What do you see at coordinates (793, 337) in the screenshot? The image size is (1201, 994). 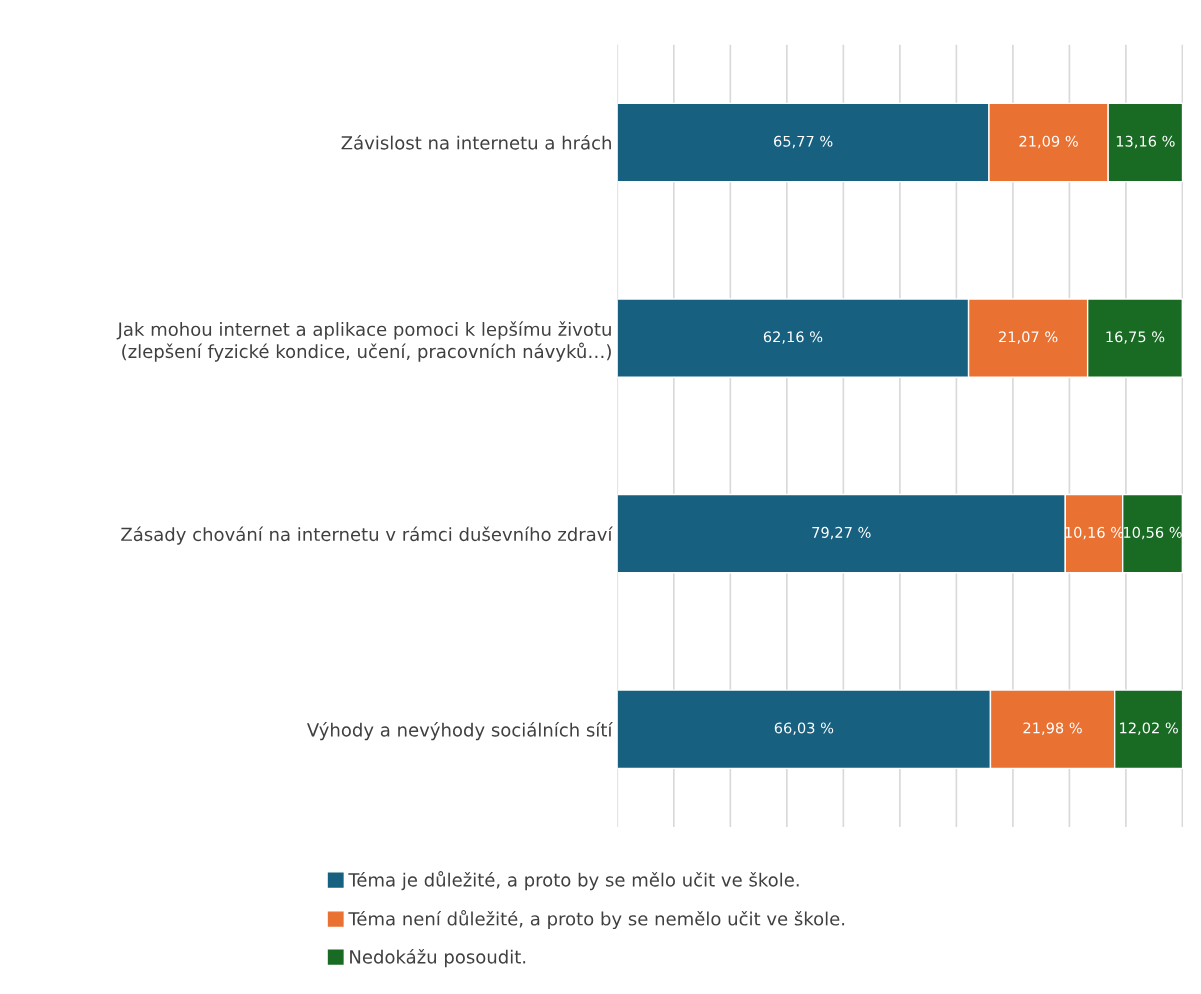 I see `data-label: 62,16 %` at bounding box center [793, 337].